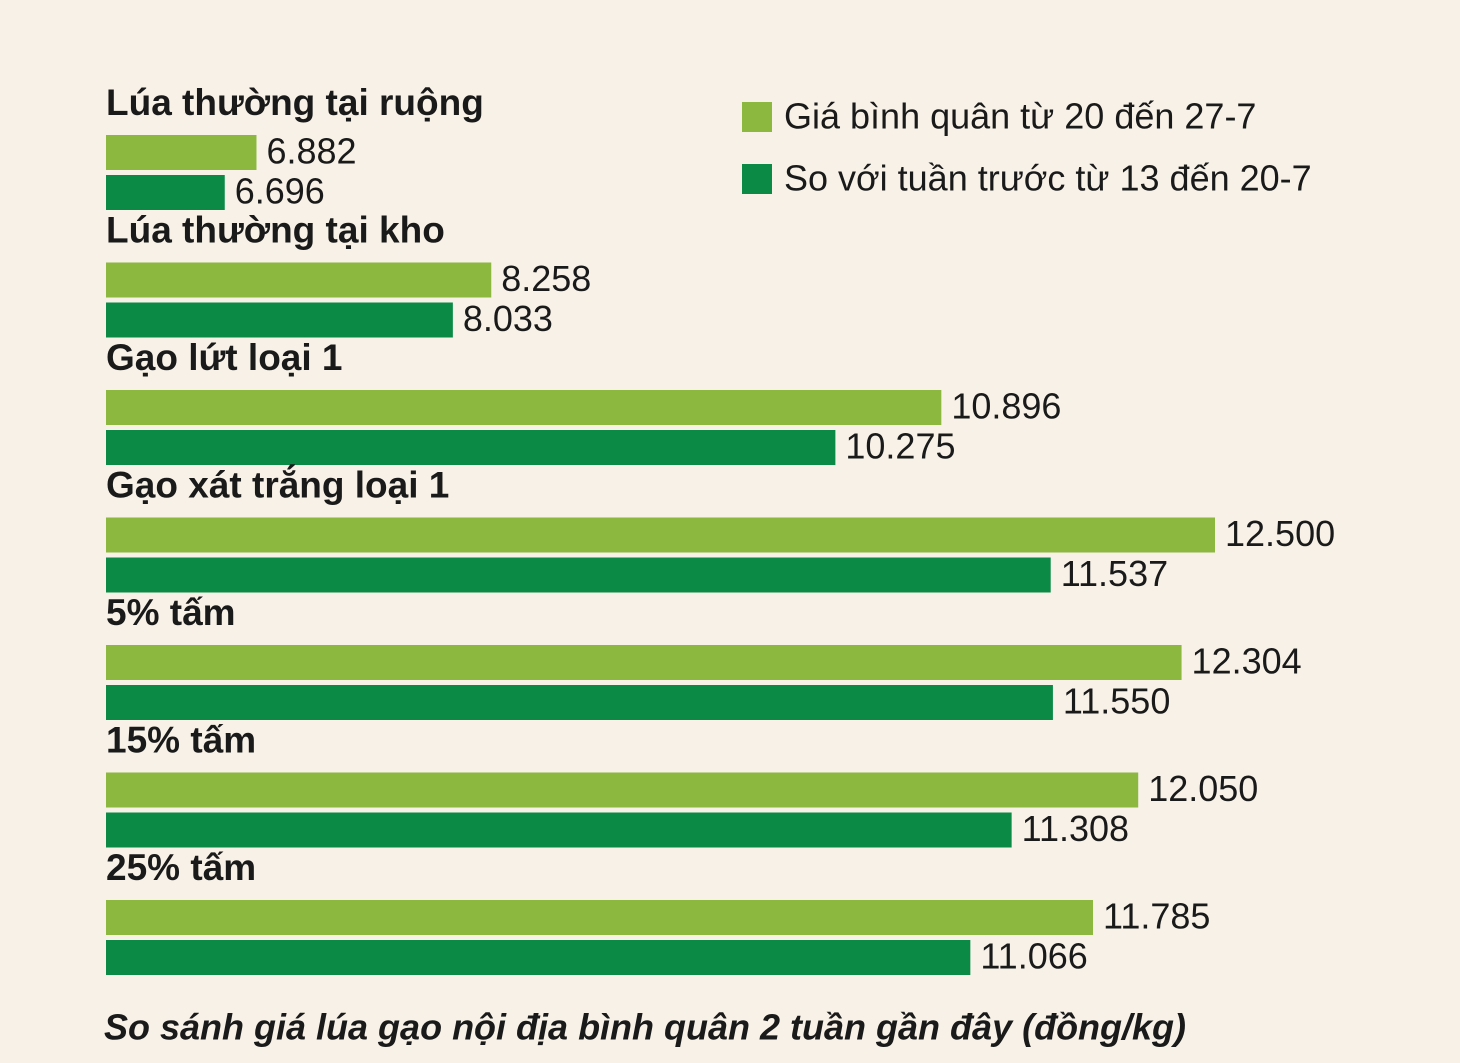  What do you see at coordinates (1203, 788) in the screenshot?
I see `value-label: 12.050` at bounding box center [1203, 788].